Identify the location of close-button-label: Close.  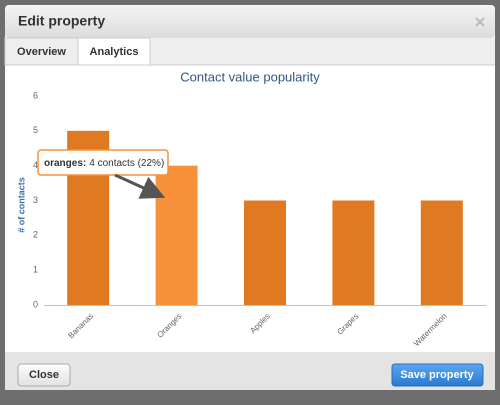
(44, 375).